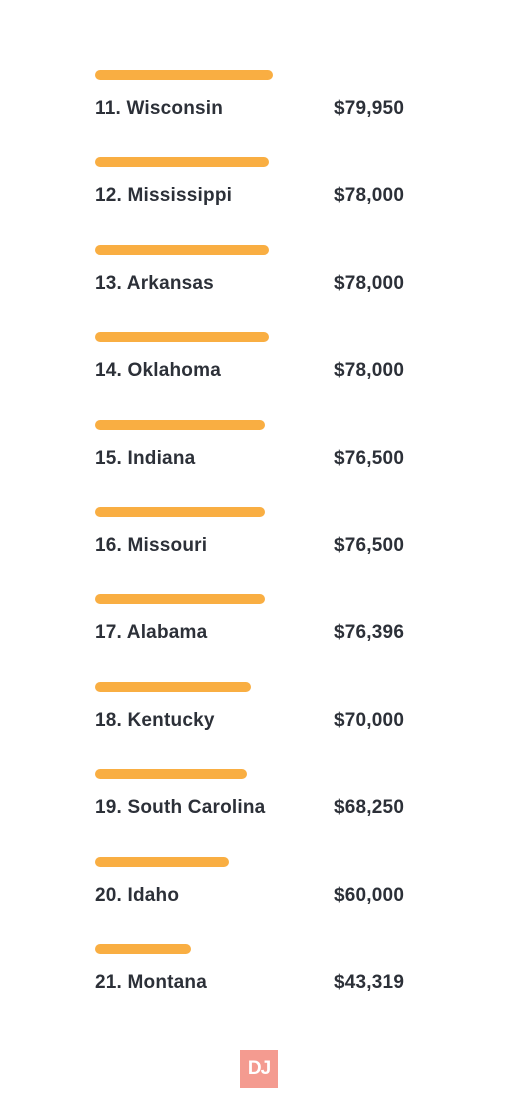 Image resolution: width=514 pixels, height=1120 pixels. What do you see at coordinates (159, 108) in the screenshot?
I see `category-label: 11. Wisconsin` at bounding box center [159, 108].